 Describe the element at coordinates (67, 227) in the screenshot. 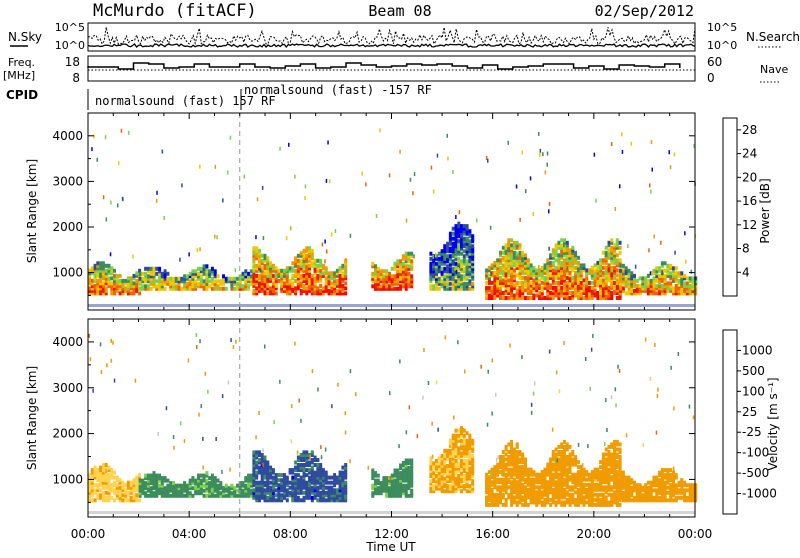

I see `power-y-tick-label: 2000` at that location.